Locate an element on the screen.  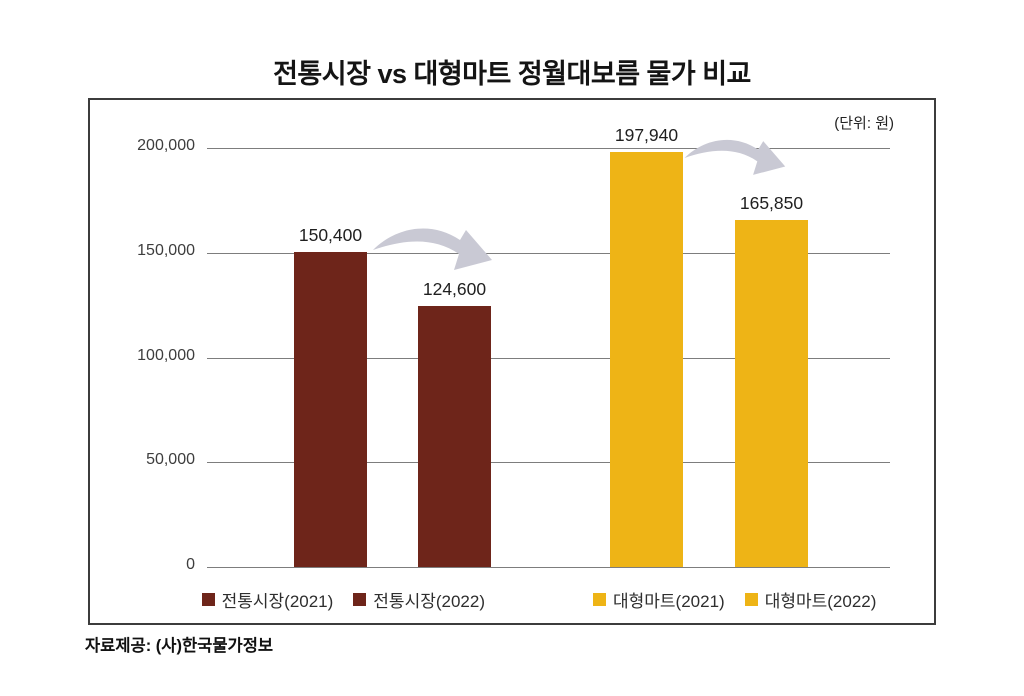
bar-전통시장(2021) is located at coordinates (330, 409).